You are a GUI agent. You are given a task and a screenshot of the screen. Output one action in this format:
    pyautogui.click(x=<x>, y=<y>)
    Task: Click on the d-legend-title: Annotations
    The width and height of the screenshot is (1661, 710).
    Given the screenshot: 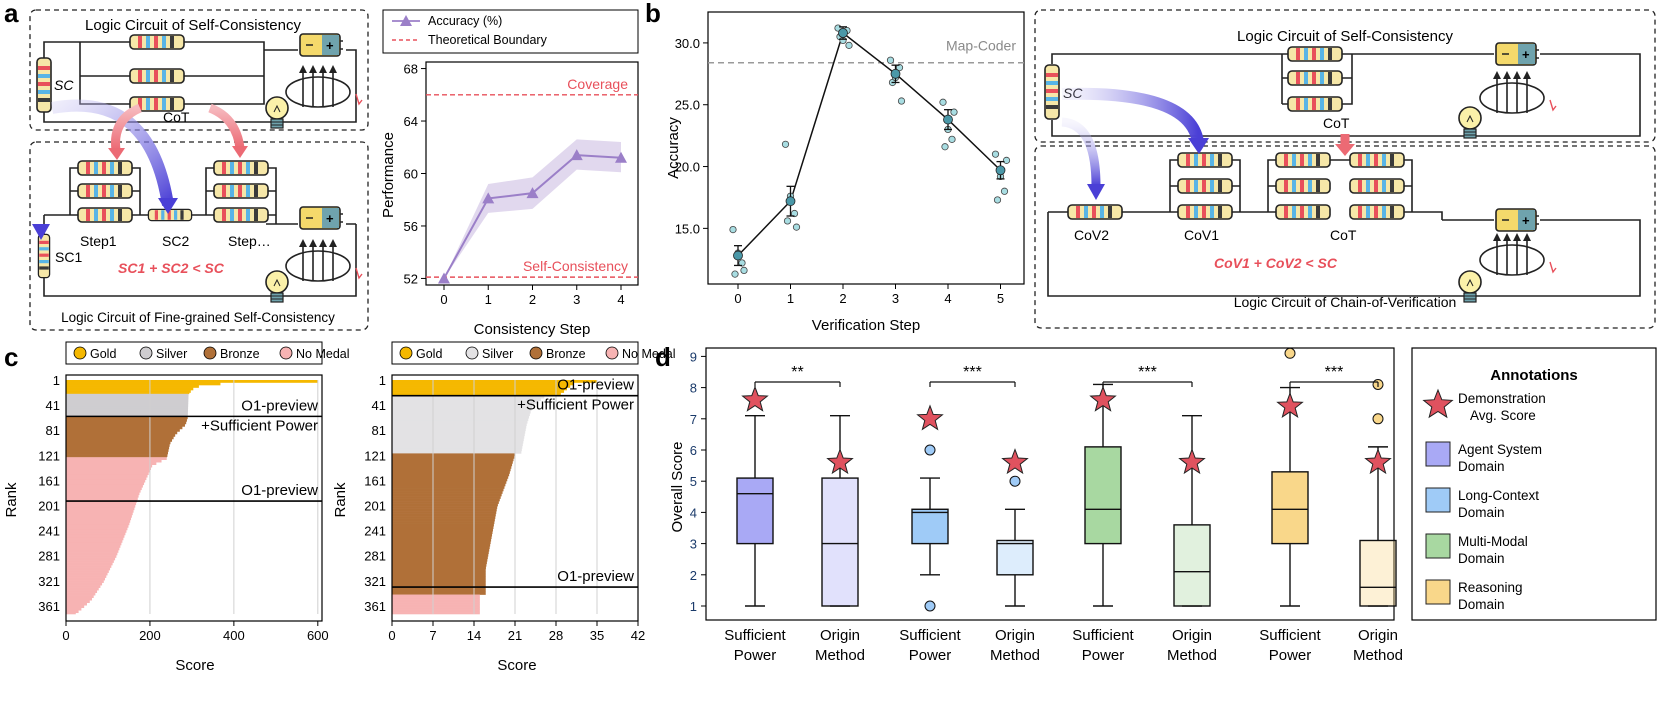 What is the action you would take?
    pyautogui.click(x=1534, y=375)
    